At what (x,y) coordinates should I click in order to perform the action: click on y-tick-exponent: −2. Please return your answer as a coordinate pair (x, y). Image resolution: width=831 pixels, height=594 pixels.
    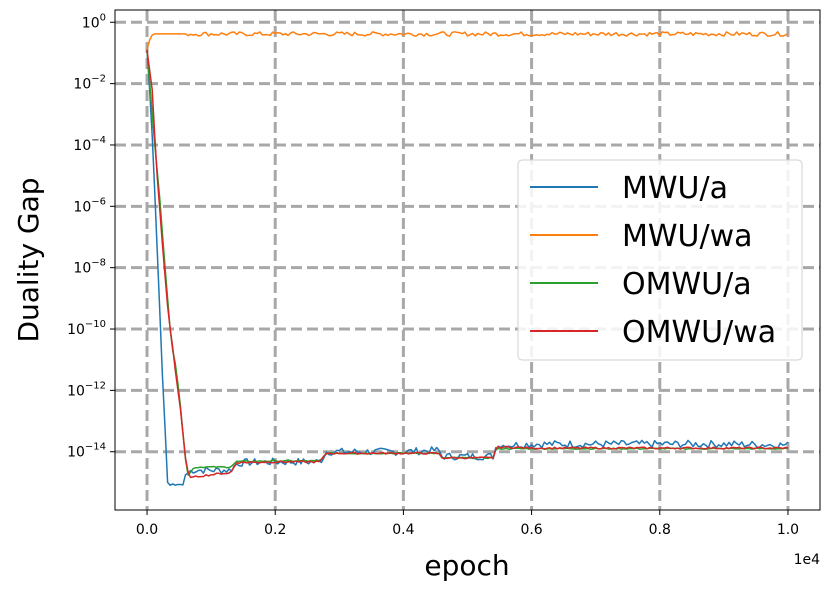
    Looking at the image, I should click on (98, 79).